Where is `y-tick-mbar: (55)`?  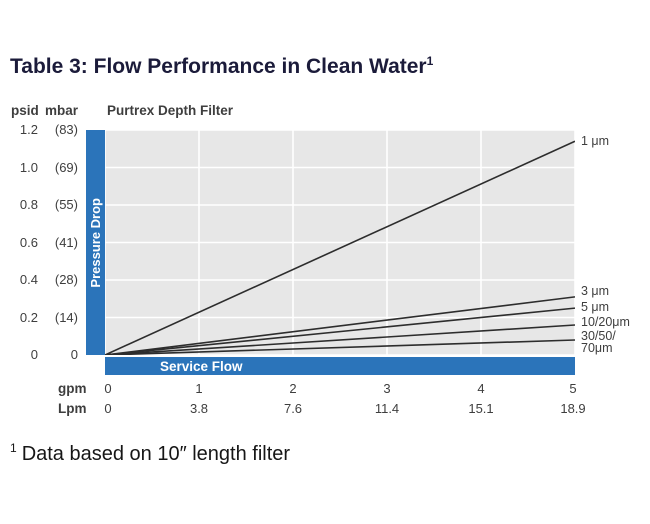
y-tick-mbar: (55) is located at coordinates (66, 204).